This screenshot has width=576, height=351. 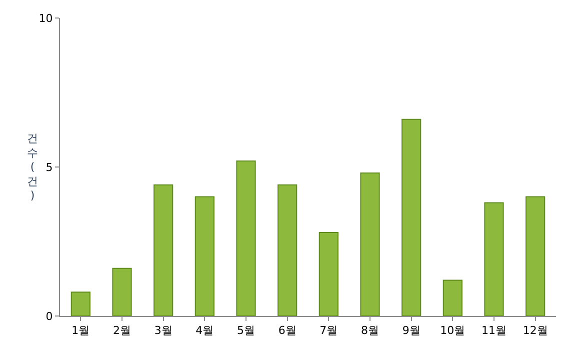 What do you see at coordinates (32, 167) in the screenshot?
I see `y-axis-title: 건수(건)` at bounding box center [32, 167].